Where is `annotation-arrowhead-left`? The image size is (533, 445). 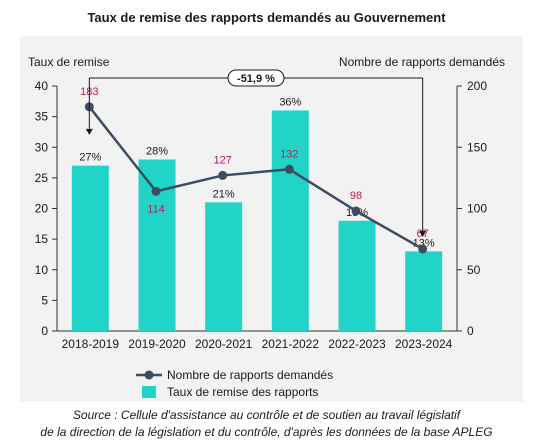
annotation-arrowhead-left is located at coordinates (89, 131).